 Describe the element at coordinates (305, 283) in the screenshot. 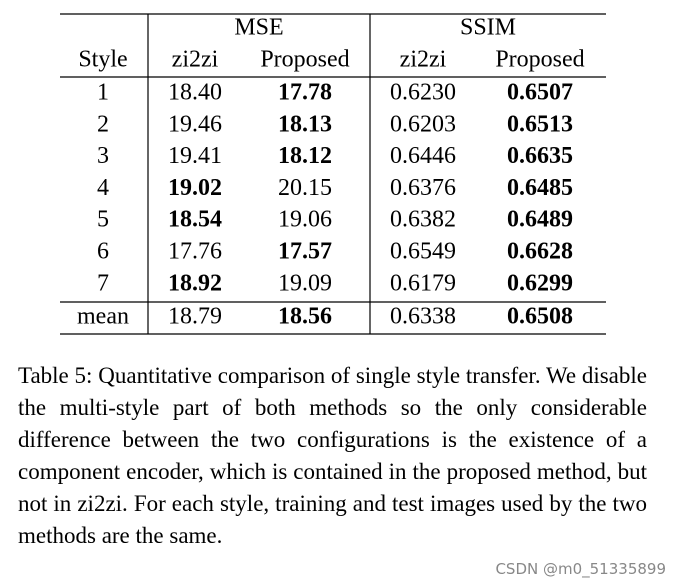

I see `cell: 19.09` at that location.